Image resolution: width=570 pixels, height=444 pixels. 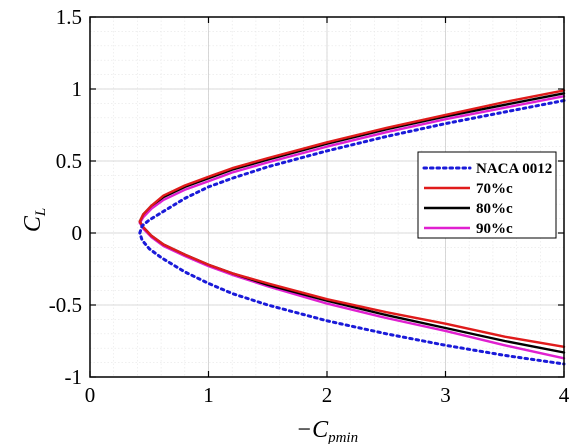 I want to click on x-tick-label: 3, so click(x=445, y=395).